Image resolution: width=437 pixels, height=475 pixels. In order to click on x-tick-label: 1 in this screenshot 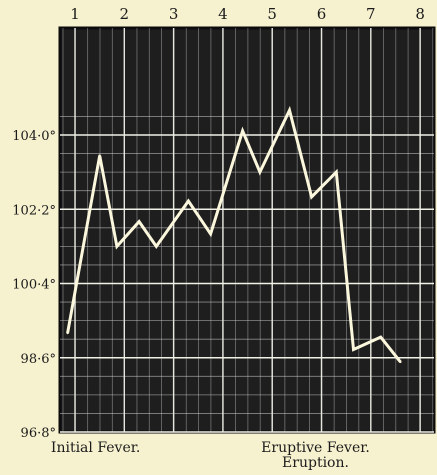, I will do `click(75, 14)`.